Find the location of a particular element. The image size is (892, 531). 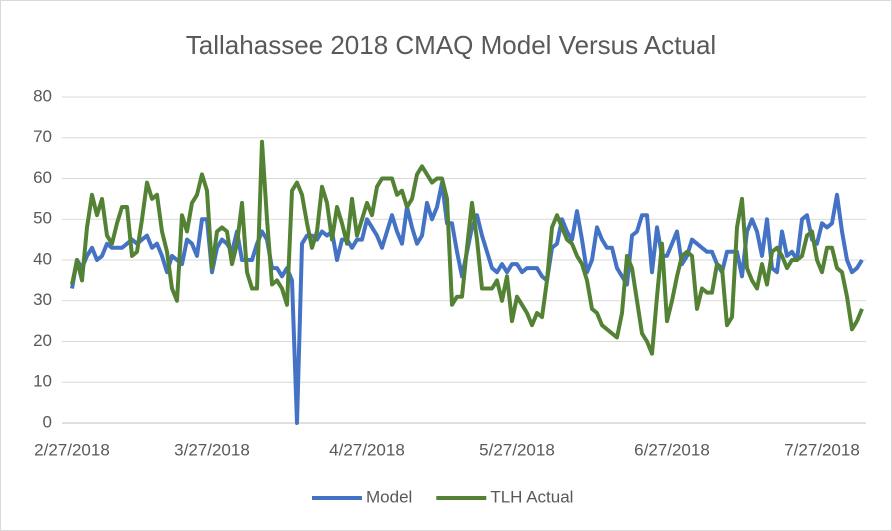

y-tick-label: 60 is located at coordinates (42, 177).